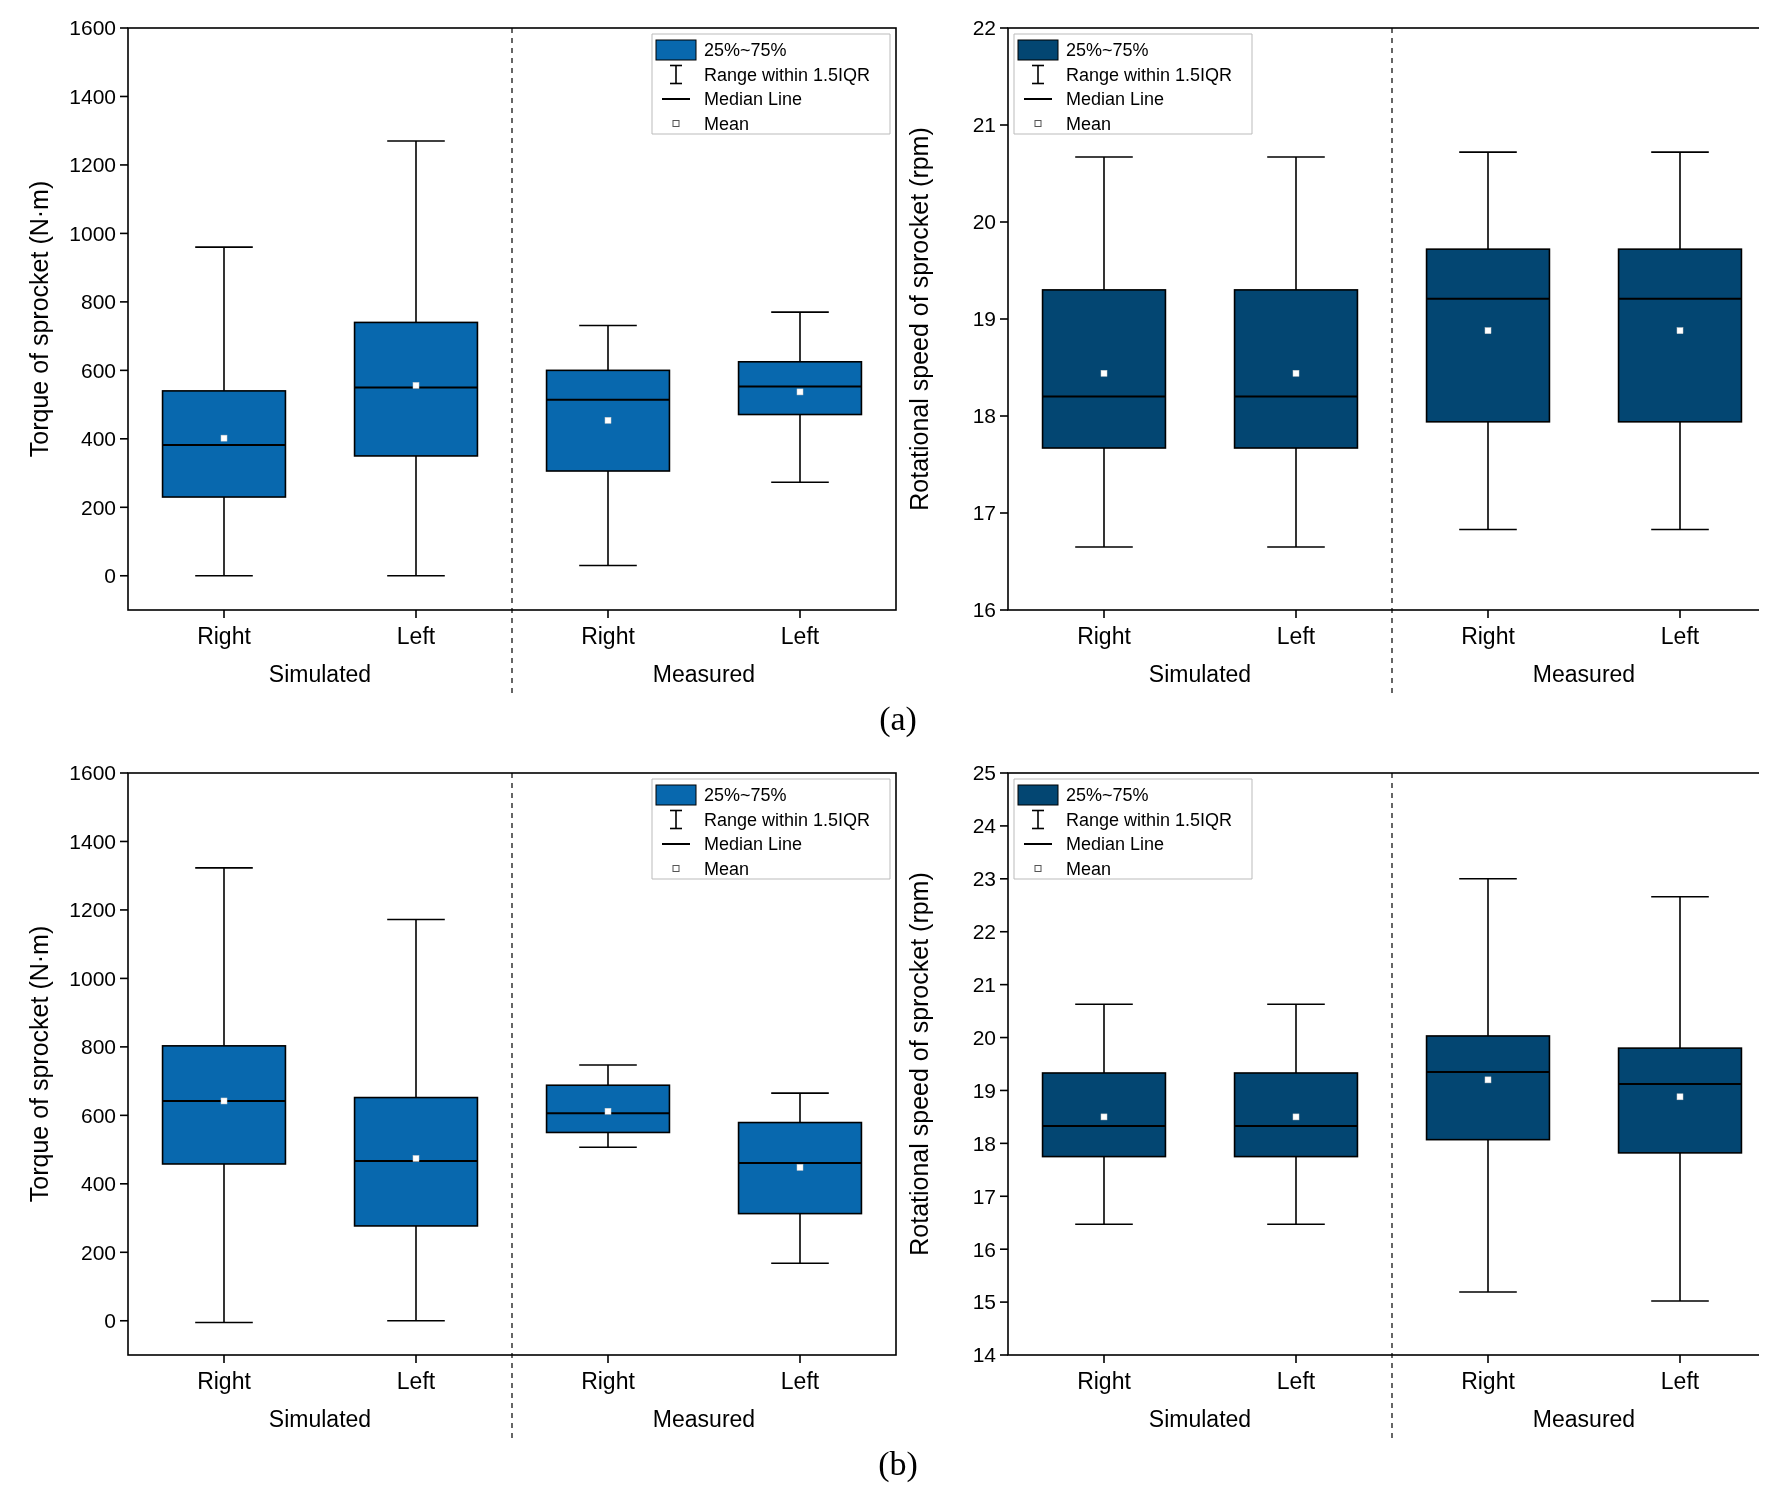 The height and width of the screenshot is (1494, 1767). What do you see at coordinates (984, 773) in the screenshot?
I see `y-tick-label: 25` at bounding box center [984, 773].